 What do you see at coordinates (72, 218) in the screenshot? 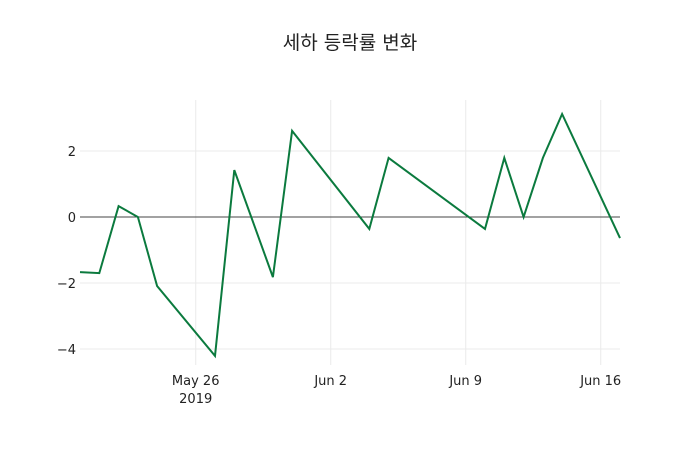
I see `y-tick-label: 0` at bounding box center [72, 218].